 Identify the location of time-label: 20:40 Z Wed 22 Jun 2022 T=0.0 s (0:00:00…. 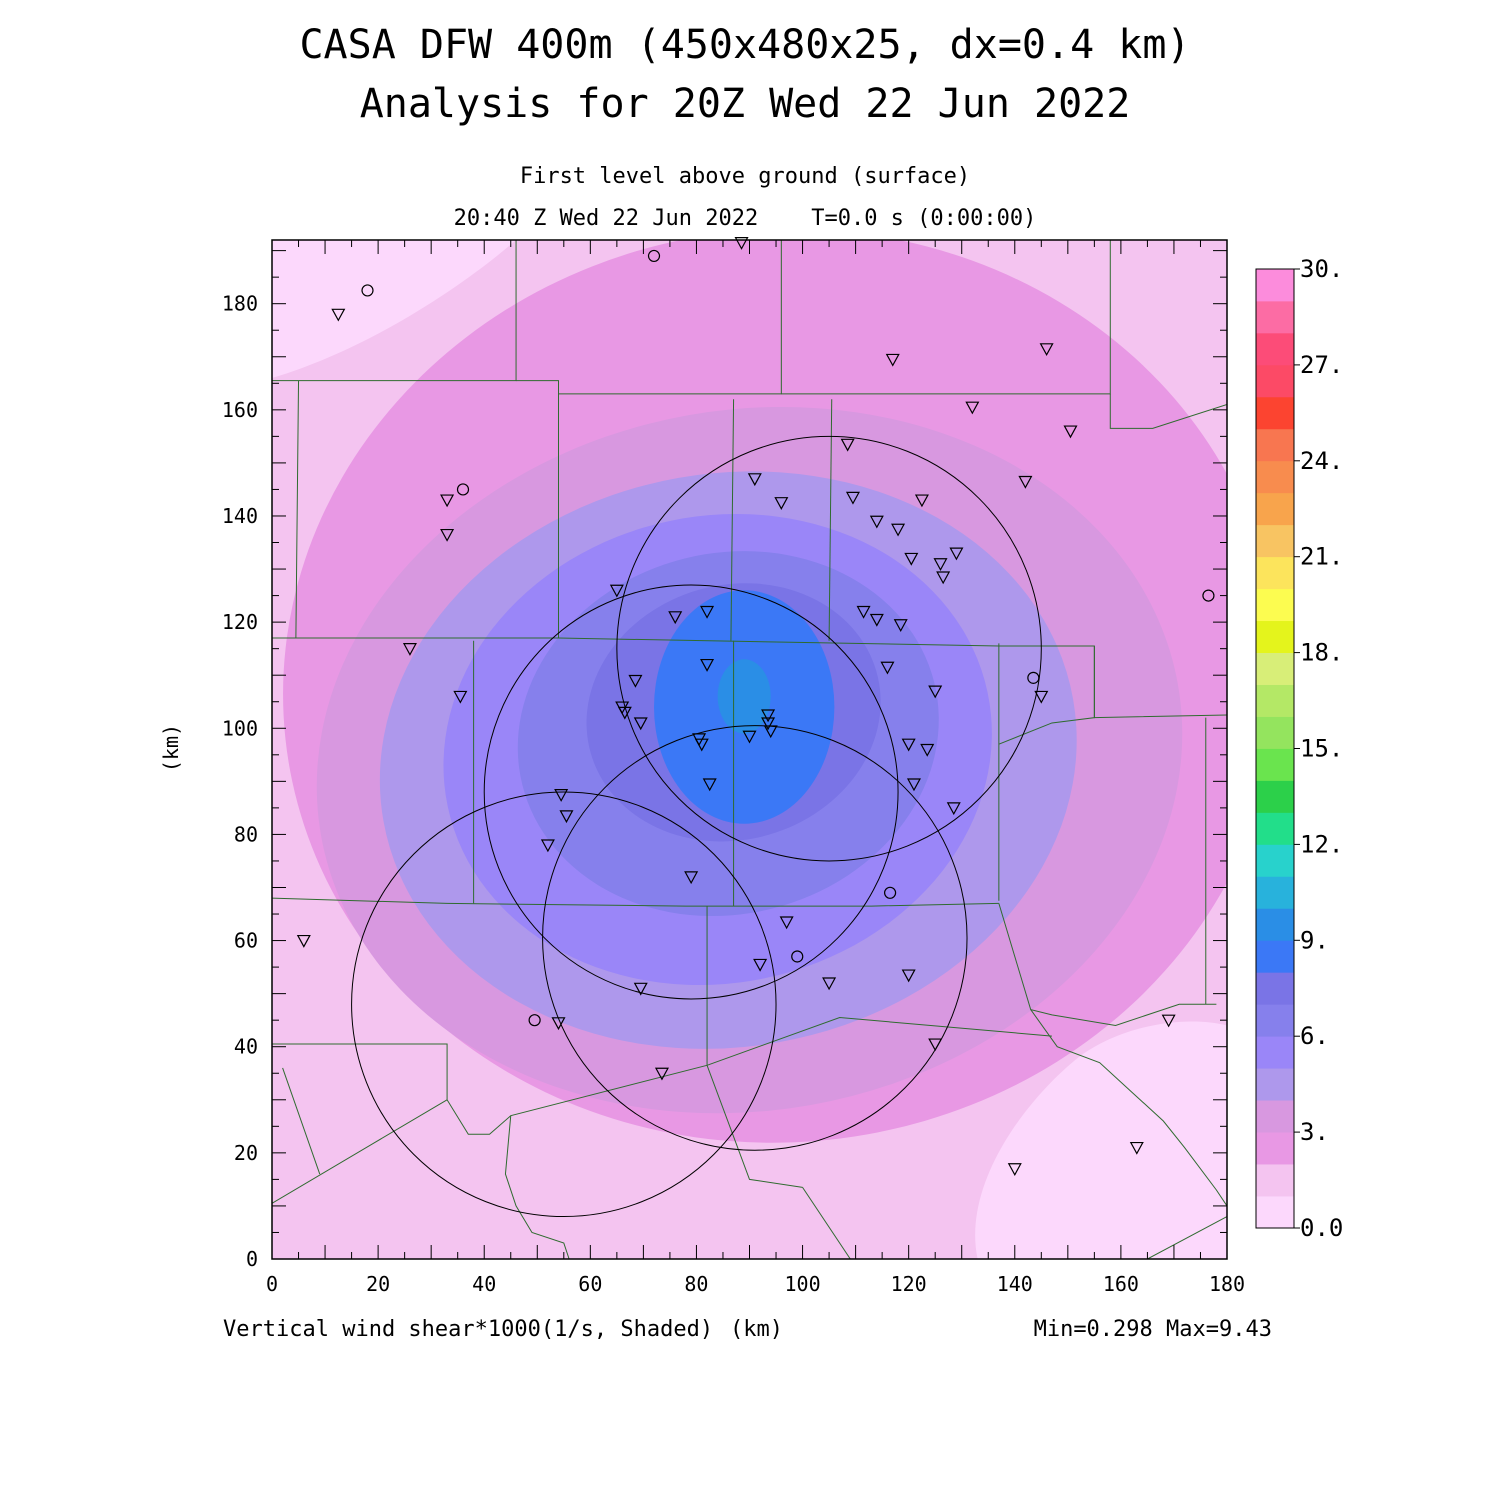
(745, 218).